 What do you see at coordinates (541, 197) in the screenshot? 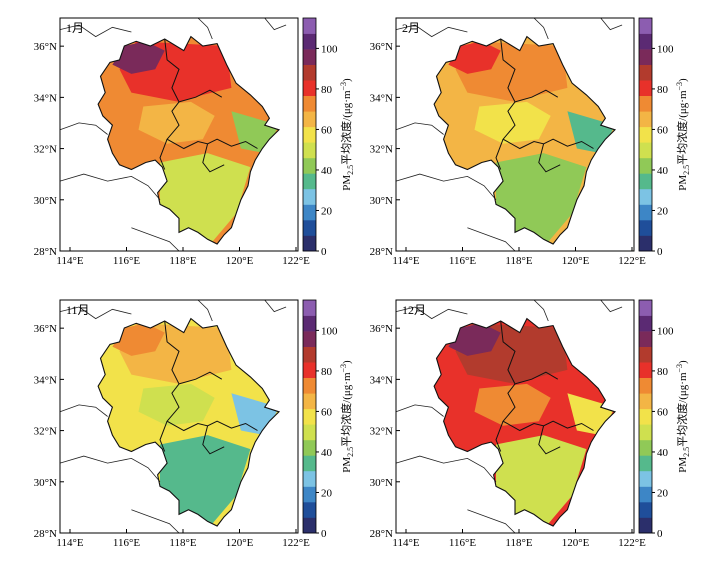
I see `concentration-zone-south` at bounding box center [541, 197].